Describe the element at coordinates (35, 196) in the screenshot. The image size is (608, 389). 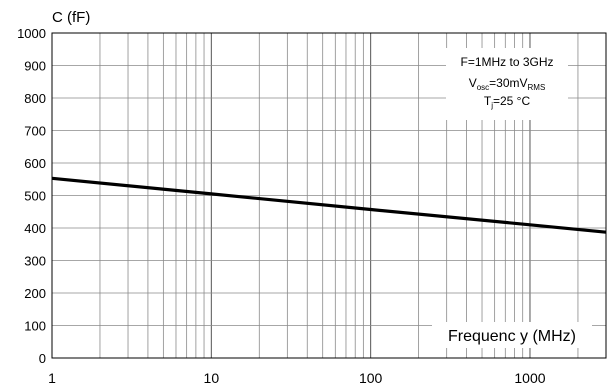
I see `y-tick-label: 500` at that location.